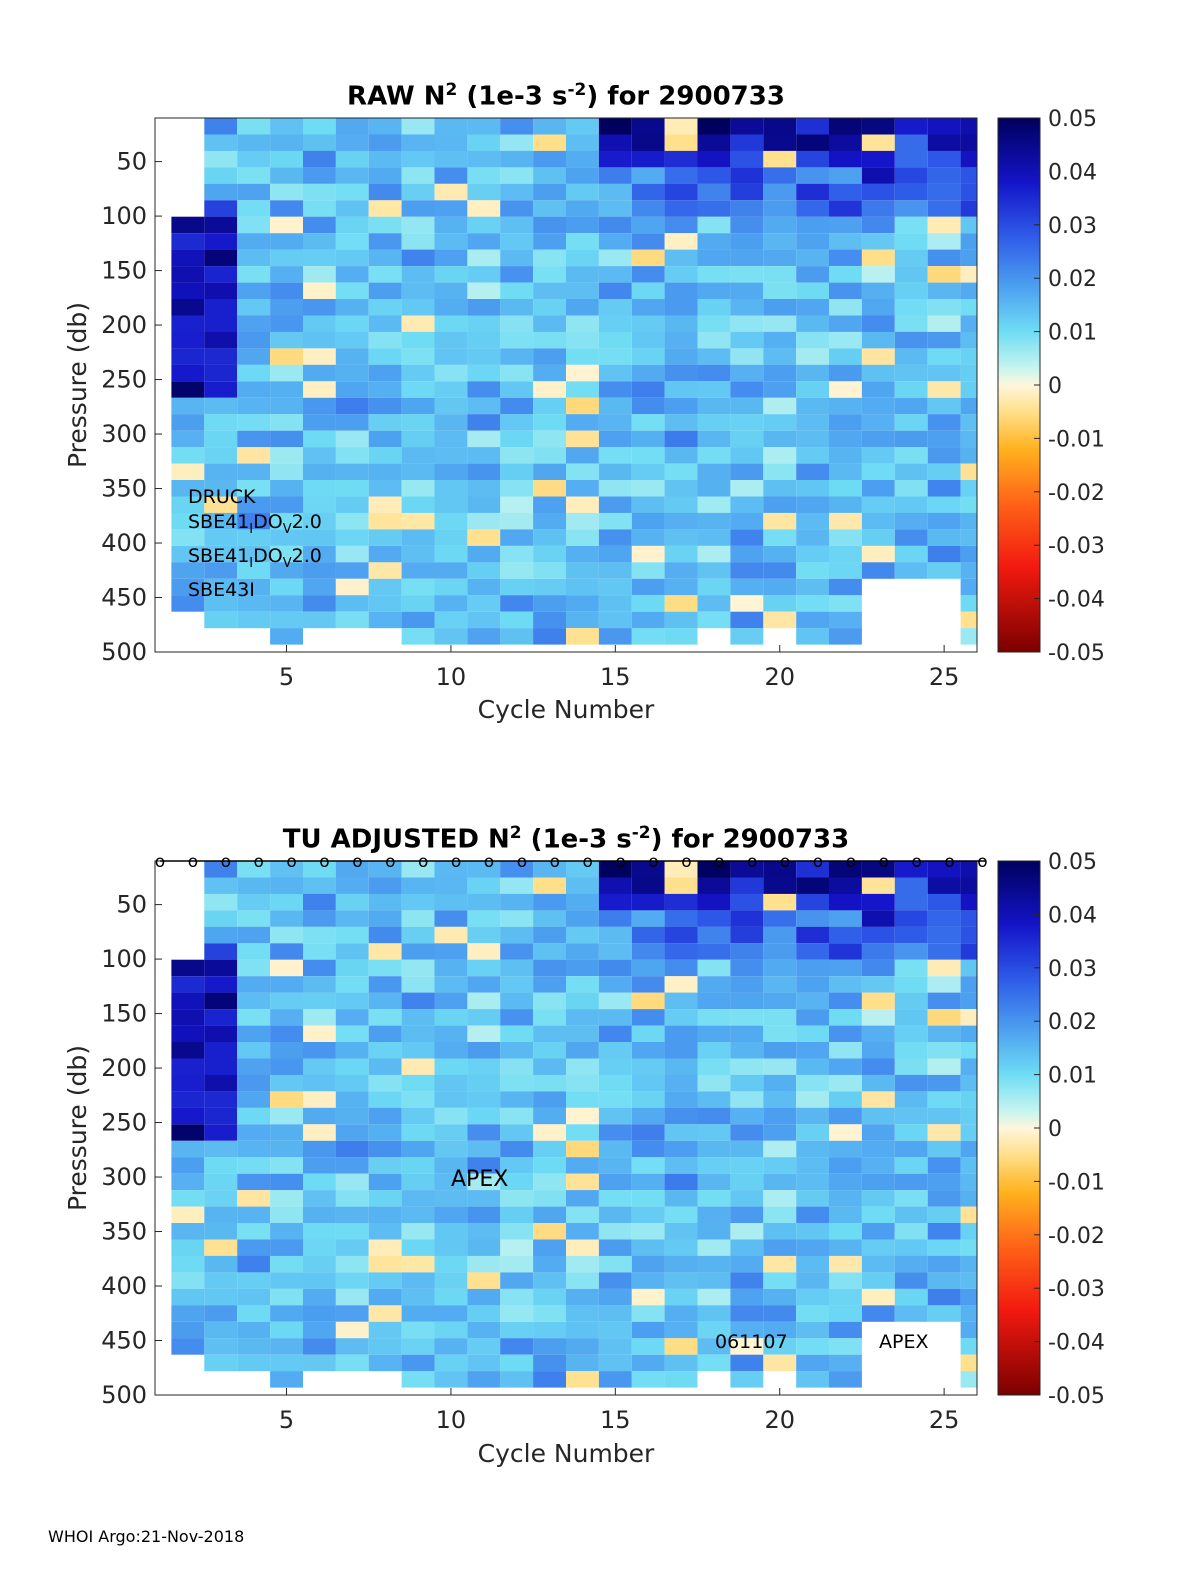 This screenshot has width=1200, height=1575. I want to click on adjusted-x-ticks: 5 10 15 20 25, so click(619, 1411).